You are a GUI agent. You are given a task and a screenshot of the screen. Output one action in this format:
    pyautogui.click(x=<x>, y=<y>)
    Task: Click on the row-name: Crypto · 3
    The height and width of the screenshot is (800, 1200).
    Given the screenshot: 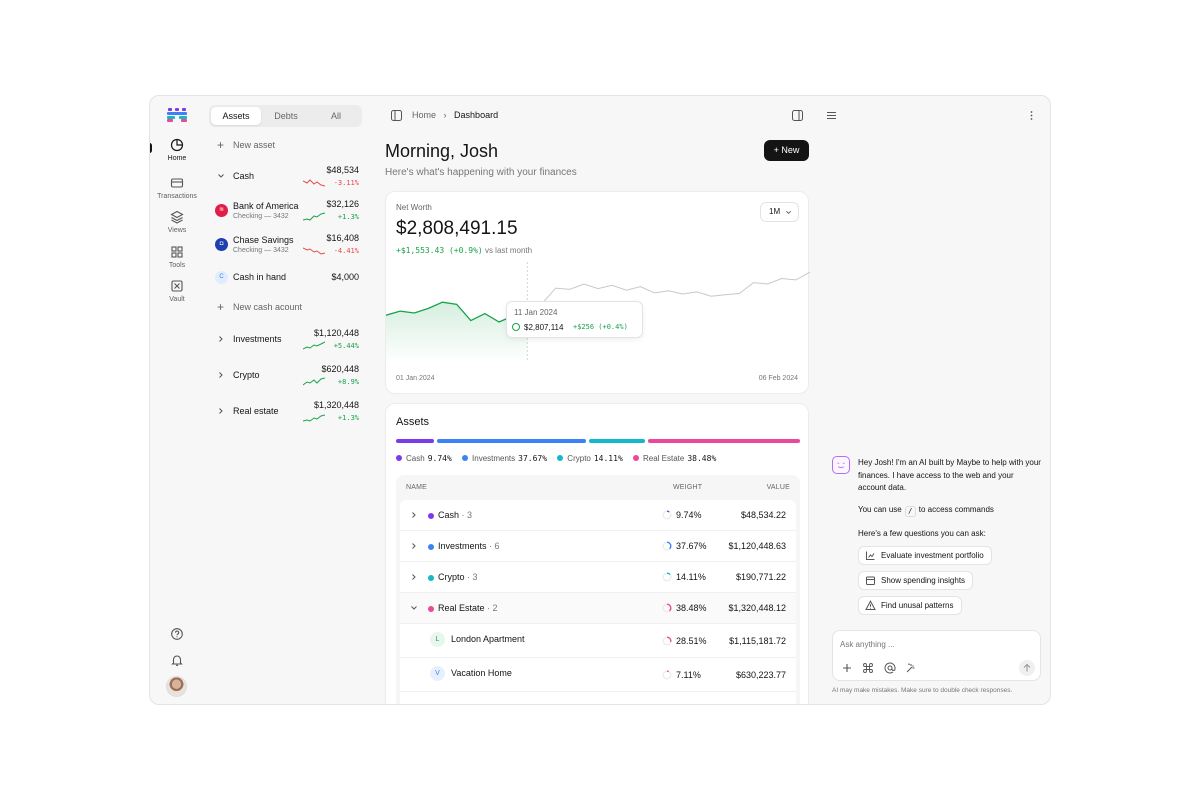 What is the action you would take?
    pyautogui.click(x=458, y=577)
    